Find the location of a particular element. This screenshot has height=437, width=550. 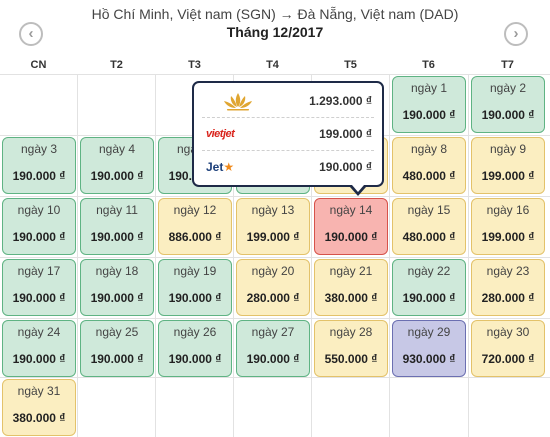

vietnam-airlines-lotus-icon is located at coordinates (238, 101).